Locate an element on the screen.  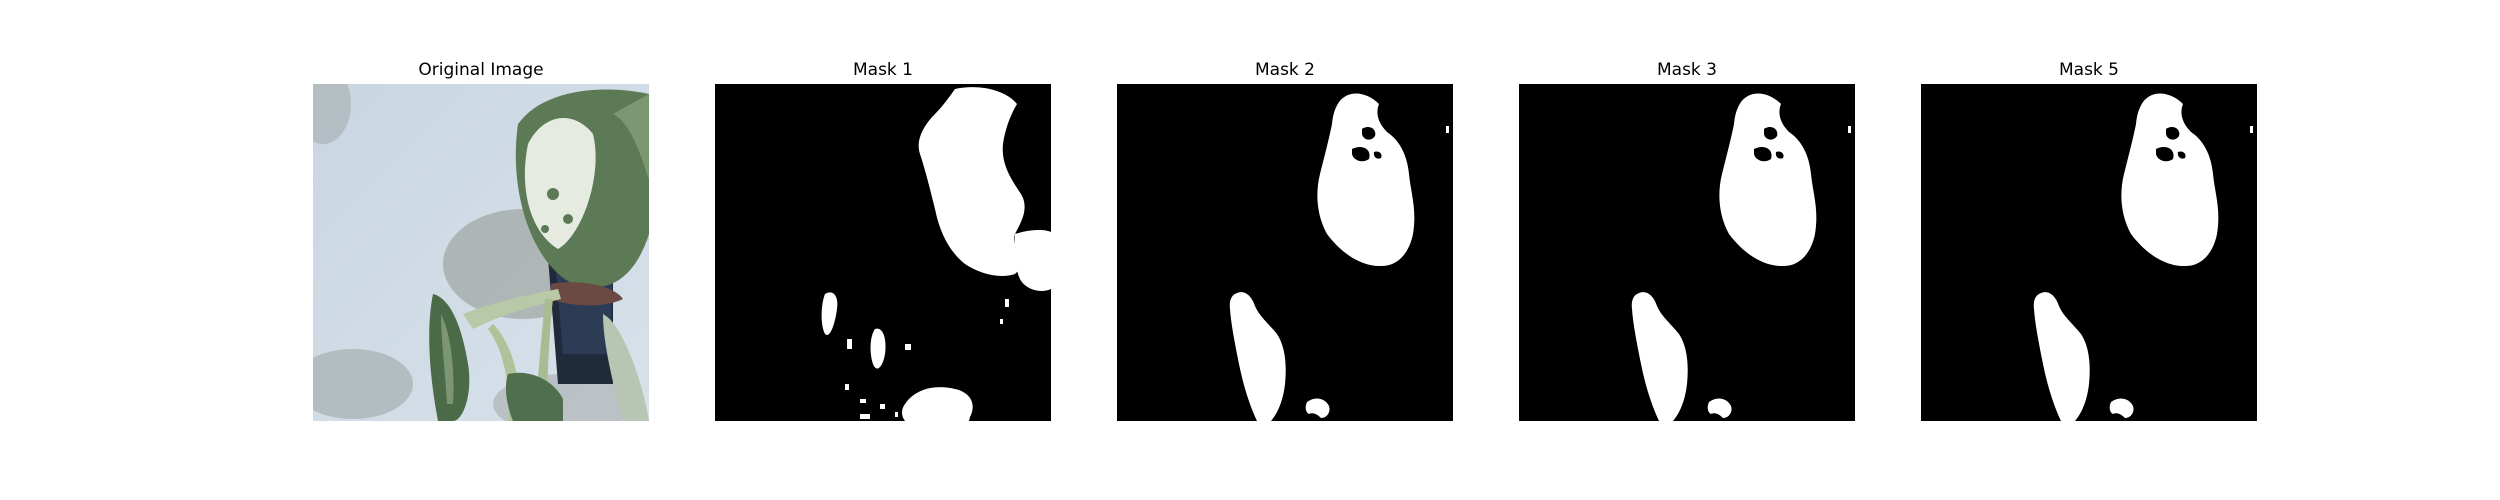
mask-3-shape is located at coordinates (1687, 252).